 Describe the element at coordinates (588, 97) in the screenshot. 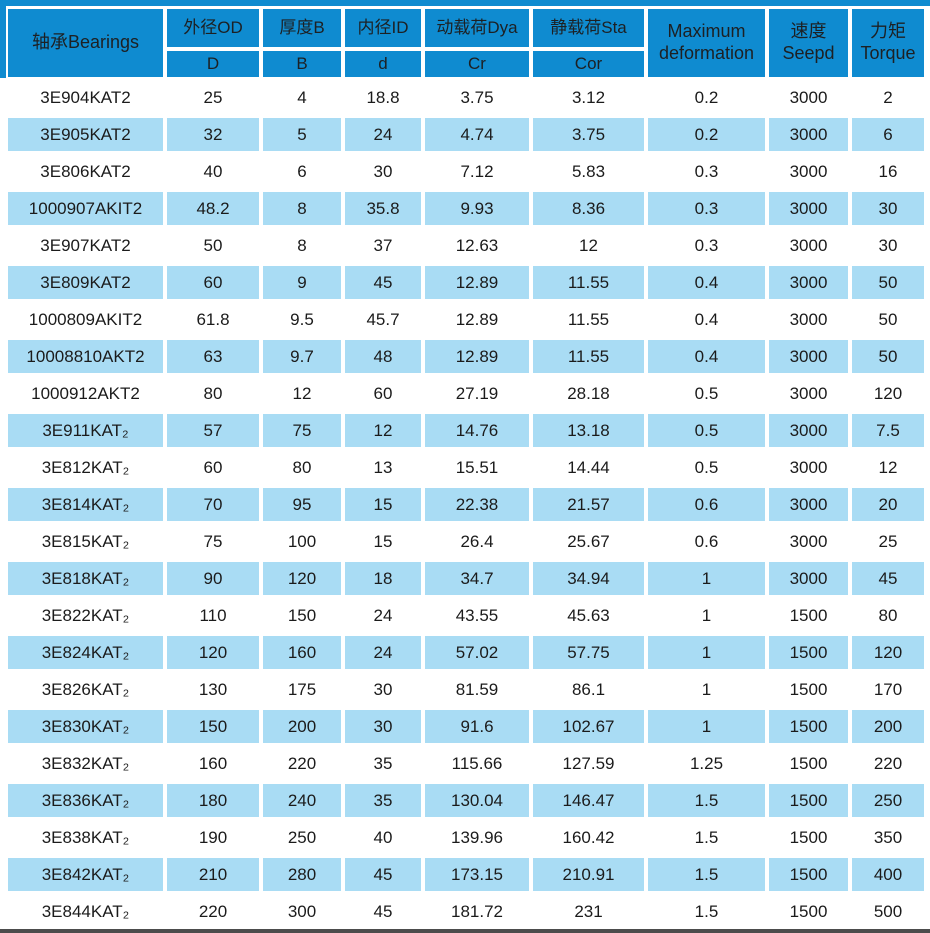

I see `spec-value-cell: 3.12` at that location.